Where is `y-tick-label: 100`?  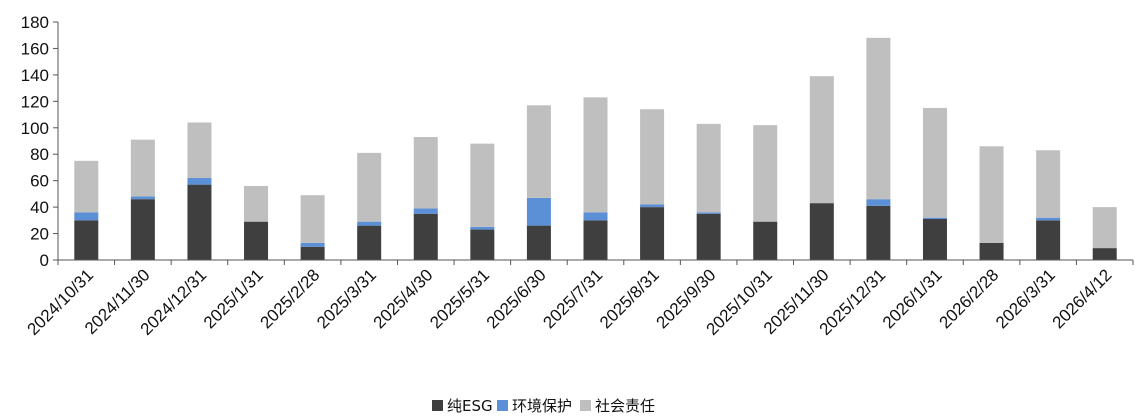 y-tick-label: 100 is located at coordinates (35, 128).